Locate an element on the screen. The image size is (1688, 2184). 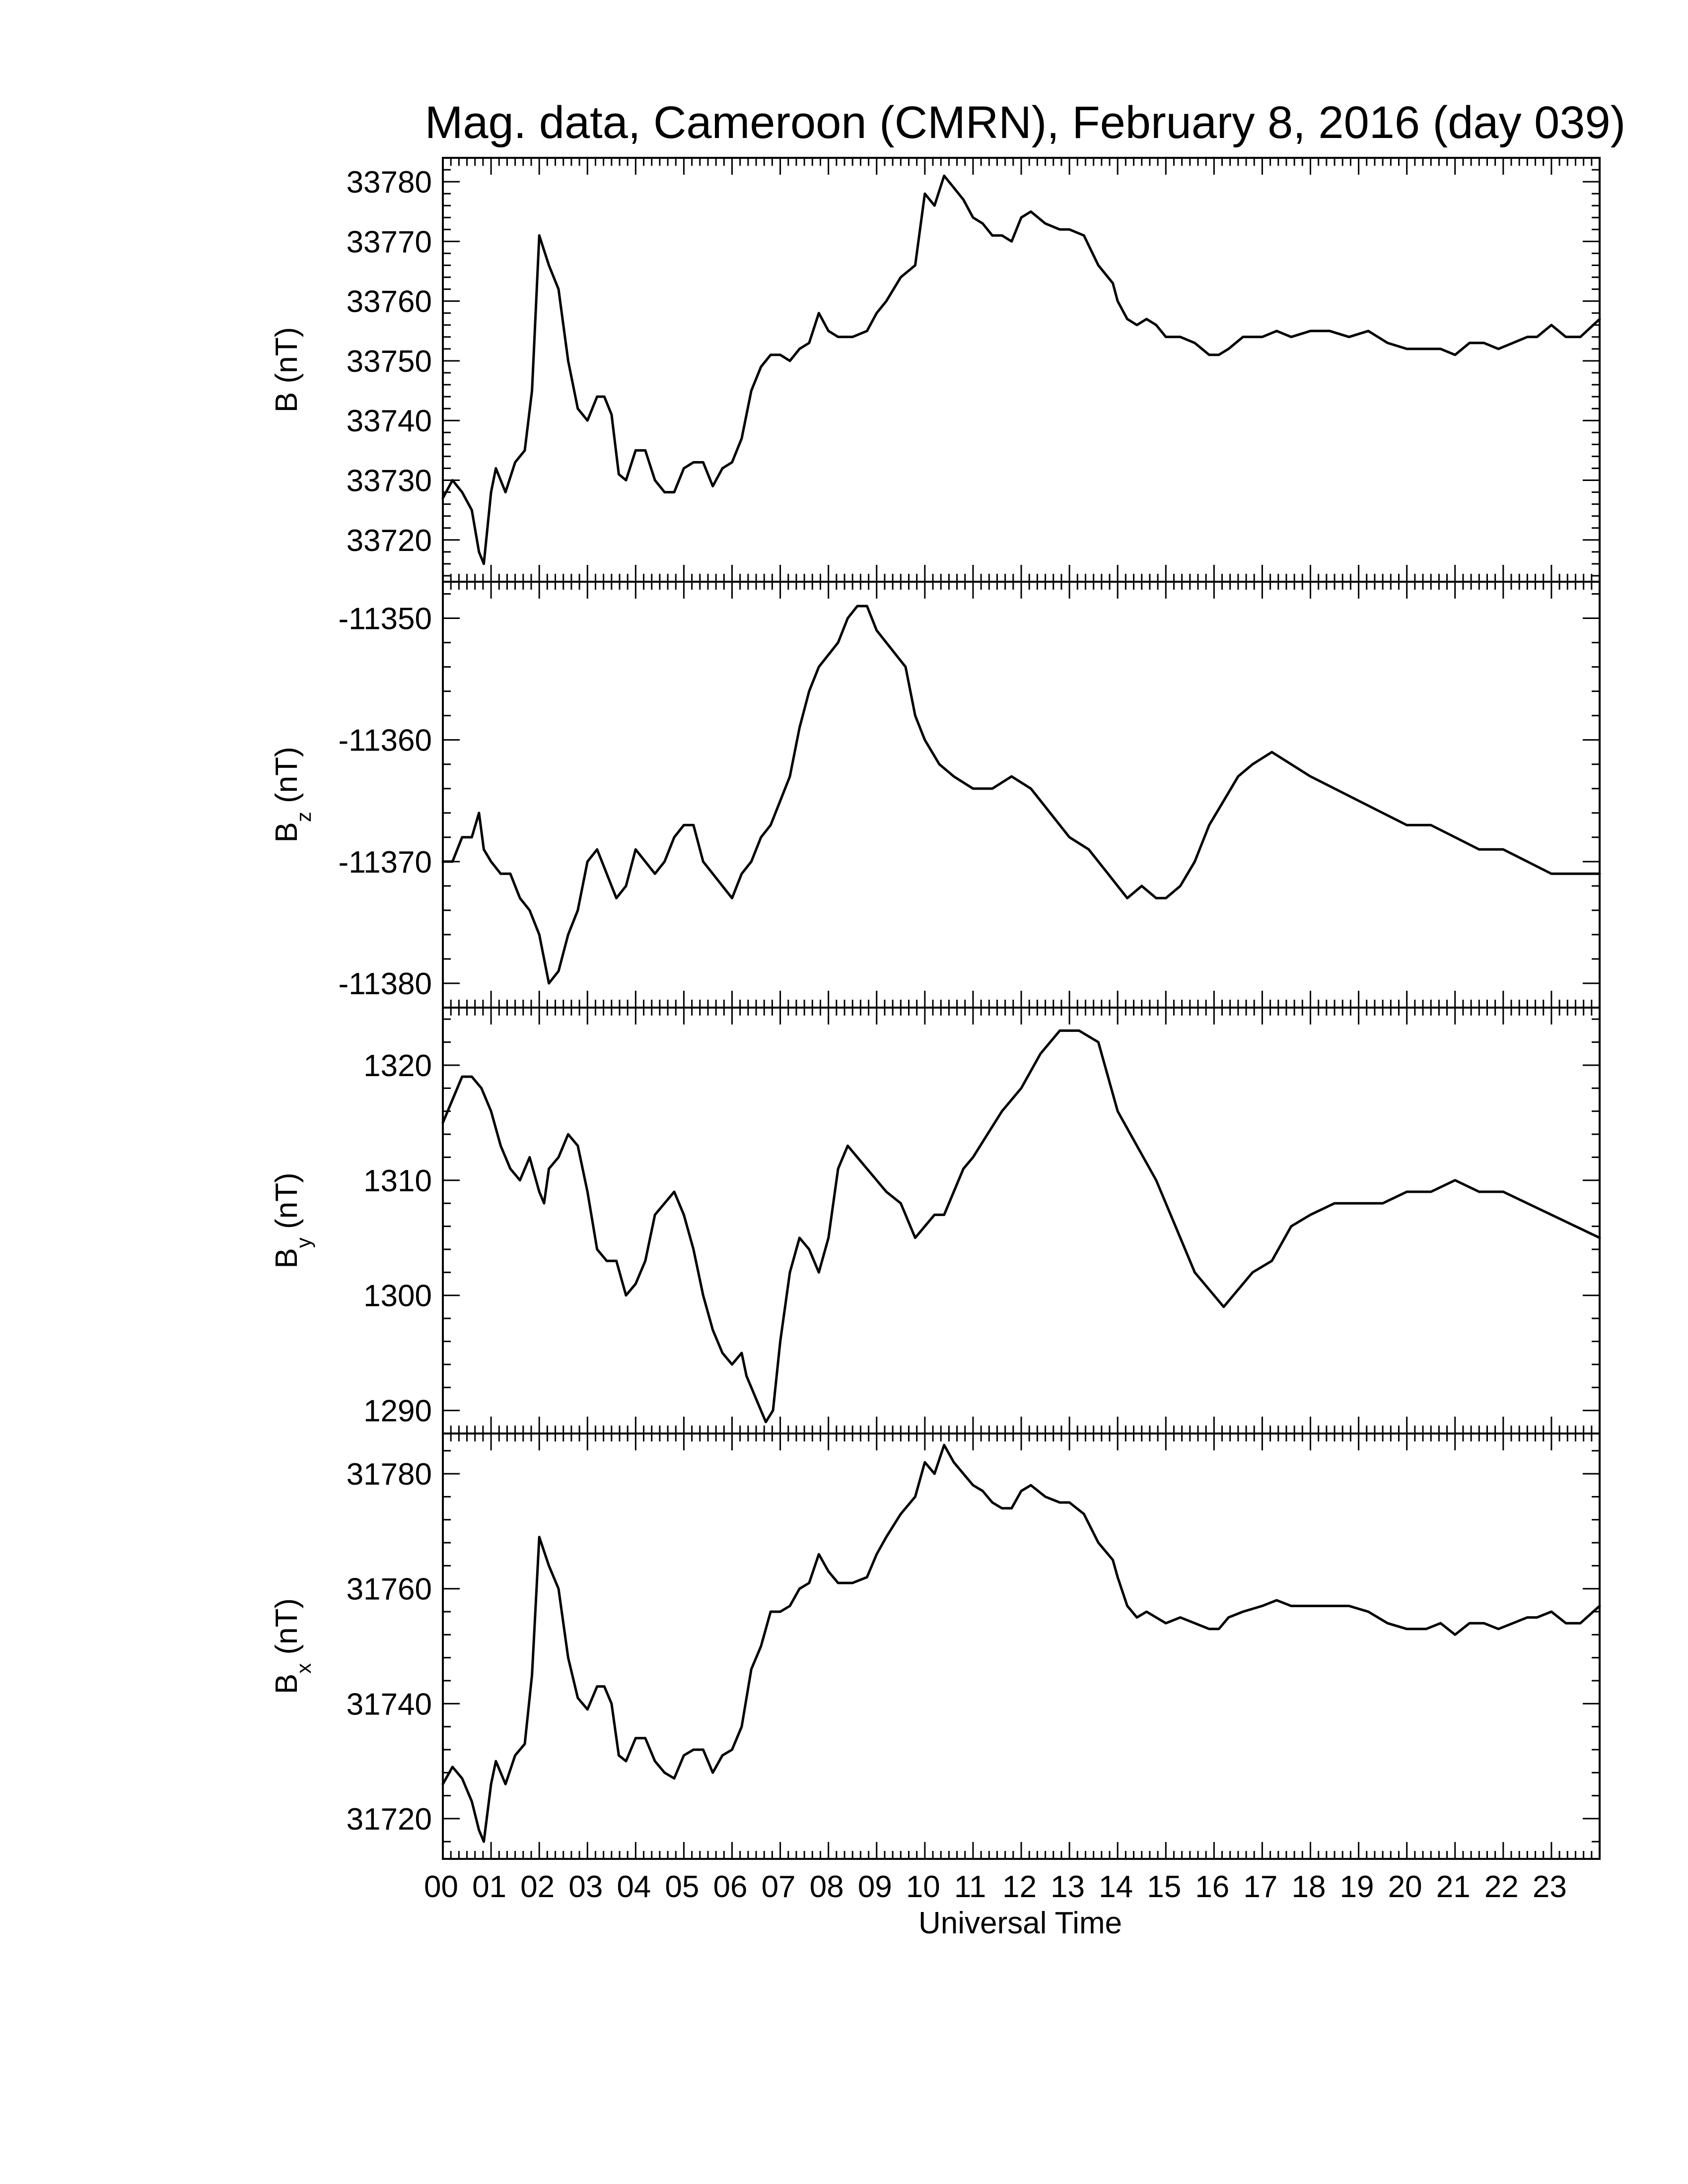
y-tick-label: 31760 is located at coordinates (389, 1589).